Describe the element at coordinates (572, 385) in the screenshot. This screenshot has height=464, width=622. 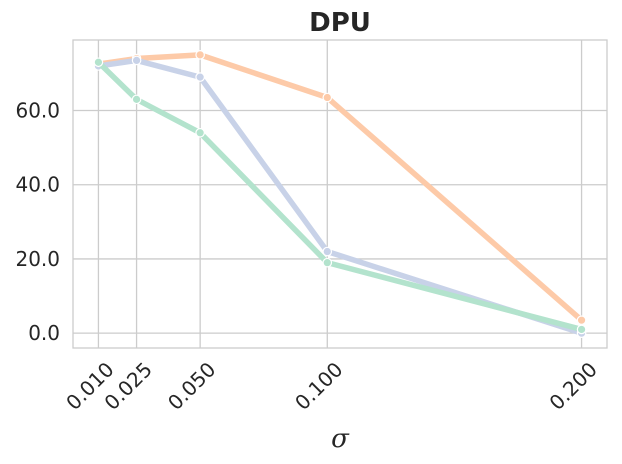
I see `x-tick-label: 0.200` at that location.